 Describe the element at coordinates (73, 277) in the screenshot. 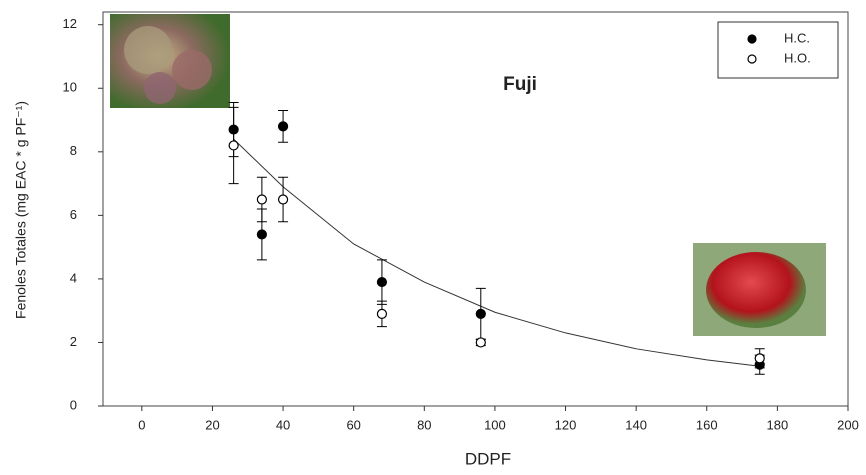

I see `y-tick-label: 4` at that location.